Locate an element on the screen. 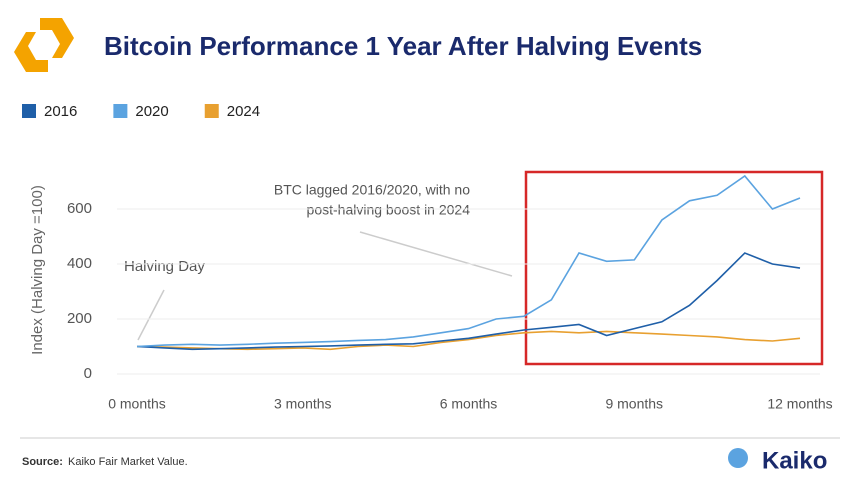 The height and width of the screenshot is (490, 860). y-axis-label: Index (Halving Day =100) is located at coordinates (37, 270).